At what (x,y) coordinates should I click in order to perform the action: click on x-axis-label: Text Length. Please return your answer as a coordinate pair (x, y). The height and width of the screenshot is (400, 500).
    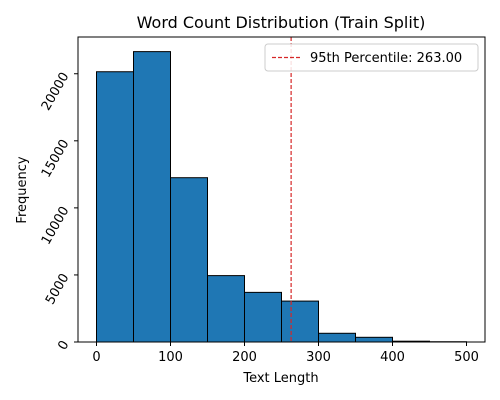
    Looking at the image, I should click on (280, 378).